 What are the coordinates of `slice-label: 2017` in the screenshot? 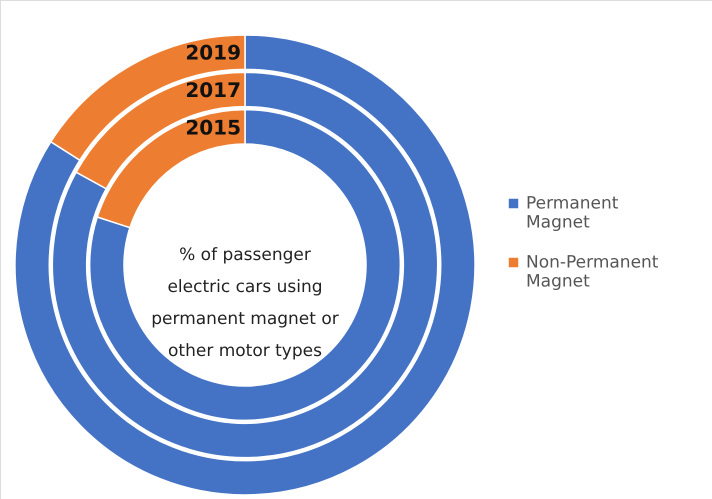 It's located at (213, 90).